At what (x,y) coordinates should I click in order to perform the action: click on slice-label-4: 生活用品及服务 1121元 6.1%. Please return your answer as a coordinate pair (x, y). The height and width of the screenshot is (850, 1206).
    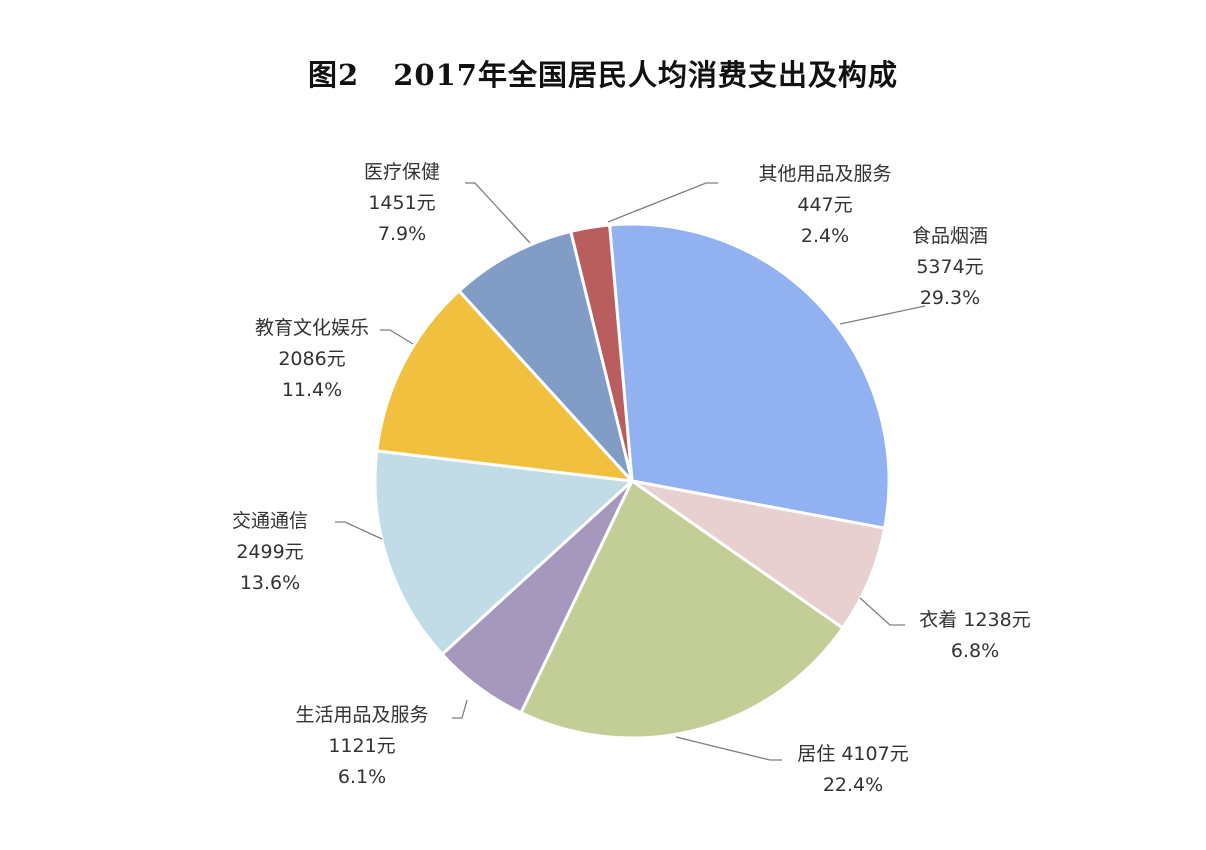
    Looking at the image, I should click on (361, 746).